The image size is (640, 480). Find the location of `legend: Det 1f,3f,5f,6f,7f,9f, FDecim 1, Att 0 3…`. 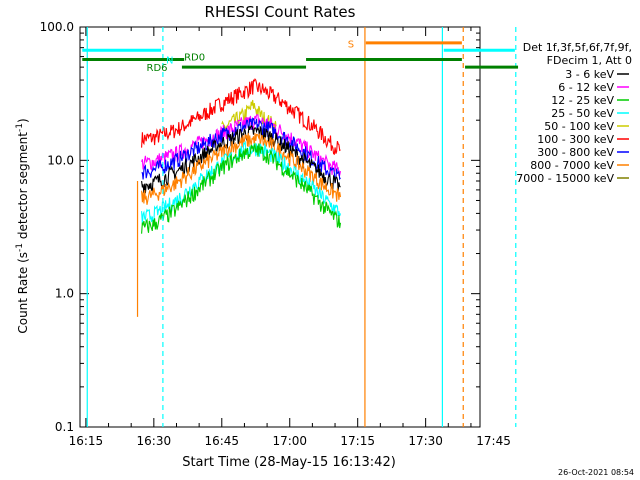

legend: Det 1f,3f,5f,6f,7f,9f, FDecim 1, Att 0 3… is located at coordinates (574, 113).